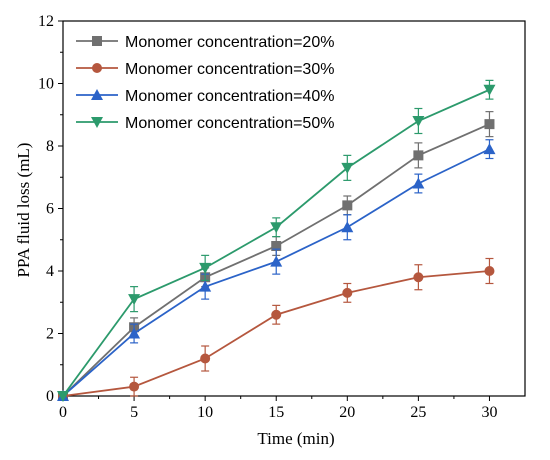  Describe the element at coordinates (63, 412) in the screenshot. I see `x-tick-label: 0` at that location.